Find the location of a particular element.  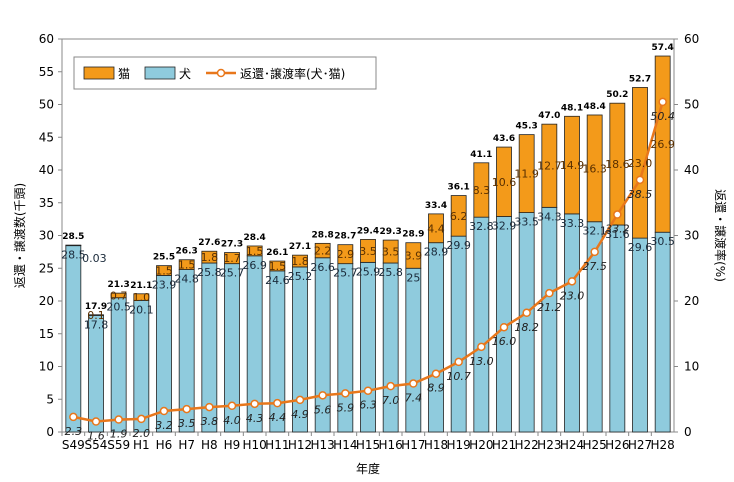

y-tick-label: 15 is located at coordinates (46, 334).